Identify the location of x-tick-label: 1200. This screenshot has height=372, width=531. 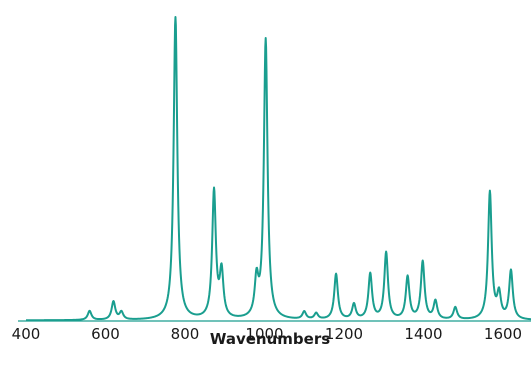
(344, 334).